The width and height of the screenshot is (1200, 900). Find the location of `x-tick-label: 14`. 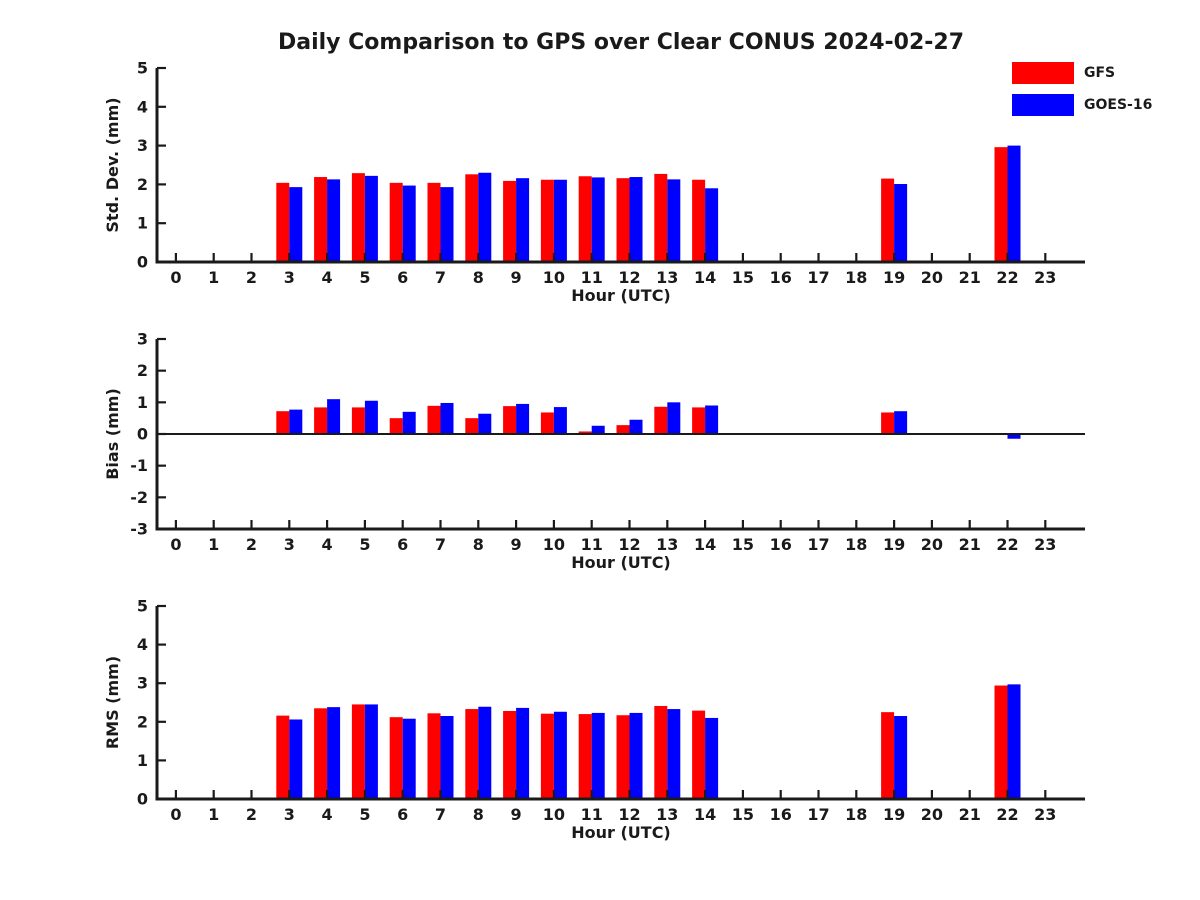

x-tick-label: 14 is located at coordinates (705, 277).